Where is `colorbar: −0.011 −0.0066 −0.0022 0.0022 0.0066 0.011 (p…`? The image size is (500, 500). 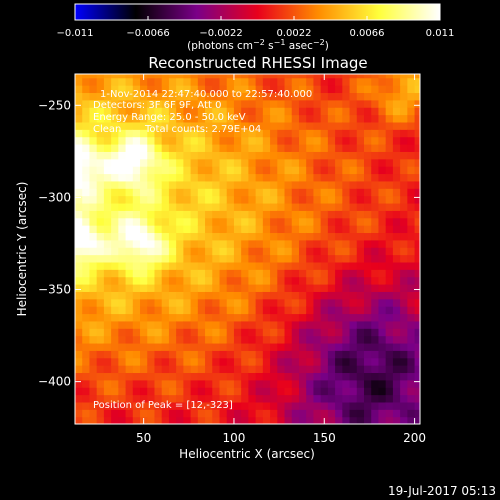
colorbar: −0.011 −0.0066 −0.0022 0.0022 0.0066 0.011 (p… is located at coordinates (255, 27).